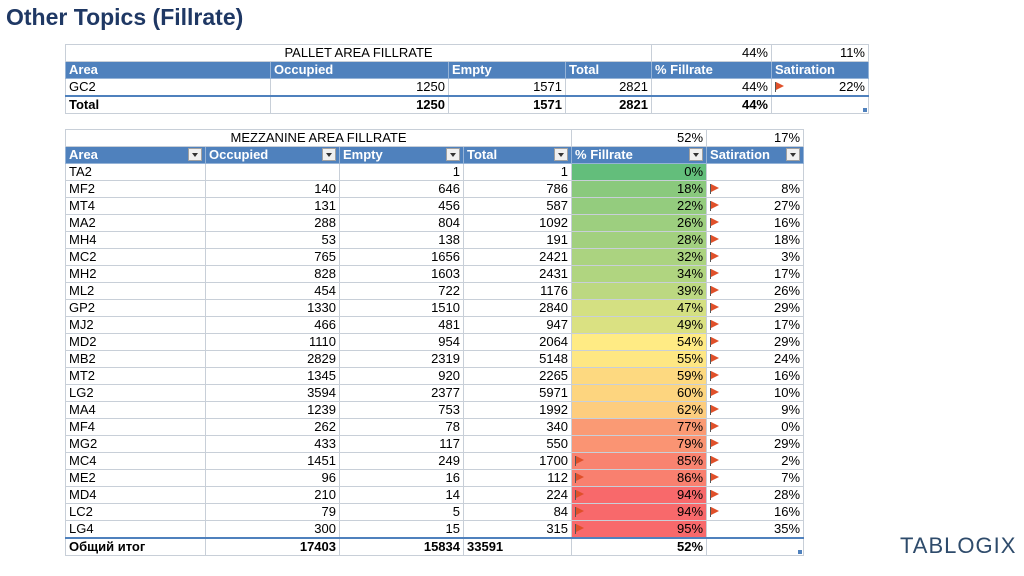  Describe the element at coordinates (435, 495) in the screenshot. I see `table-row: MD4 210 14 224 94% 28%` at that location.